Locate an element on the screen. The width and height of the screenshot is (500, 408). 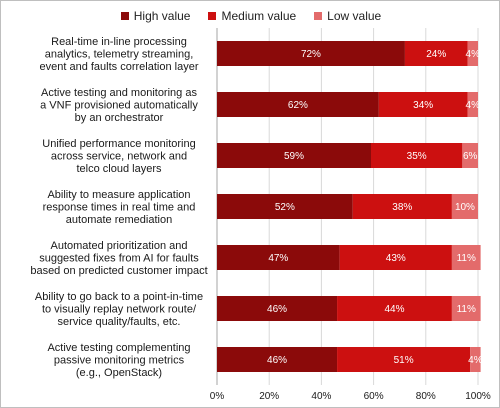
bar-value-label: 44% is located at coordinates (394, 309).